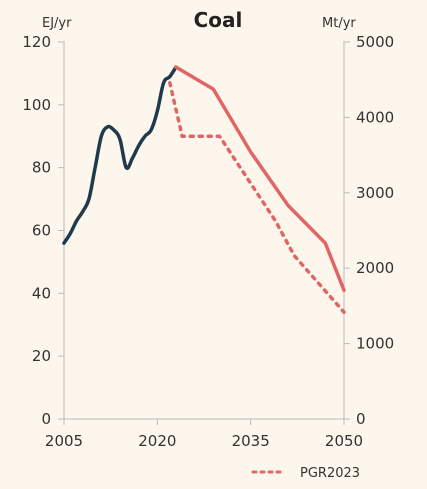 This screenshot has width=427, height=489. What do you see at coordinates (344, 441) in the screenshot?
I see `x-tick-label: 2050` at bounding box center [344, 441].